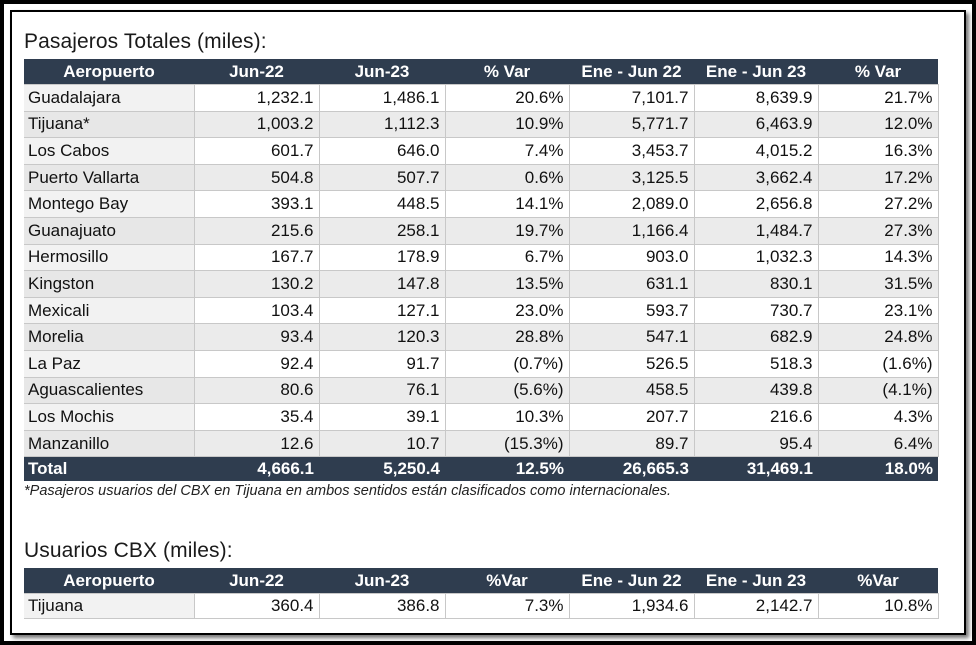 This screenshot has height=645, width=976. I want to click on table-cell: 1,934.6, so click(631, 606).